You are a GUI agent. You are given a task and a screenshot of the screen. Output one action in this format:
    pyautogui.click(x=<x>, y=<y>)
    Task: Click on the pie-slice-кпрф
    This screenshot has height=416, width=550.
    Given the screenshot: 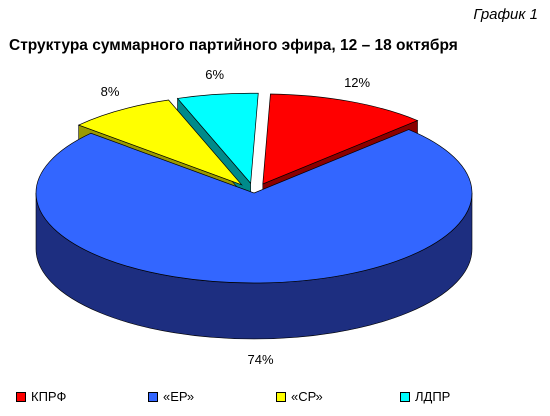 What is the action you would take?
    pyautogui.click(x=340, y=139)
    